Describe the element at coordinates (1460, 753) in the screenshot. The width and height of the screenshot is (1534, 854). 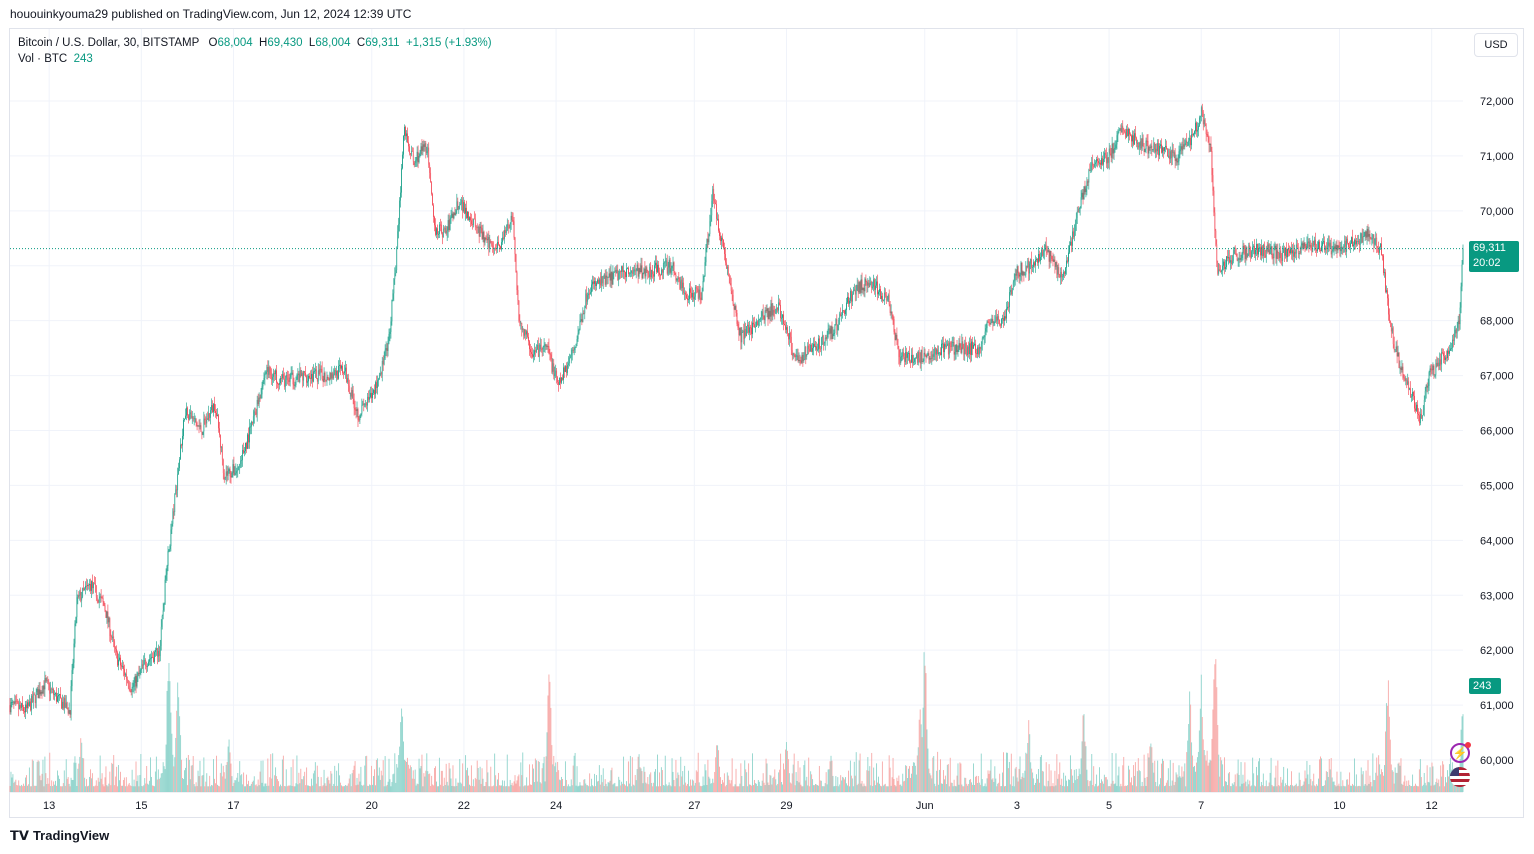
I see `alert-bolt-icon: ⚡` at that location.